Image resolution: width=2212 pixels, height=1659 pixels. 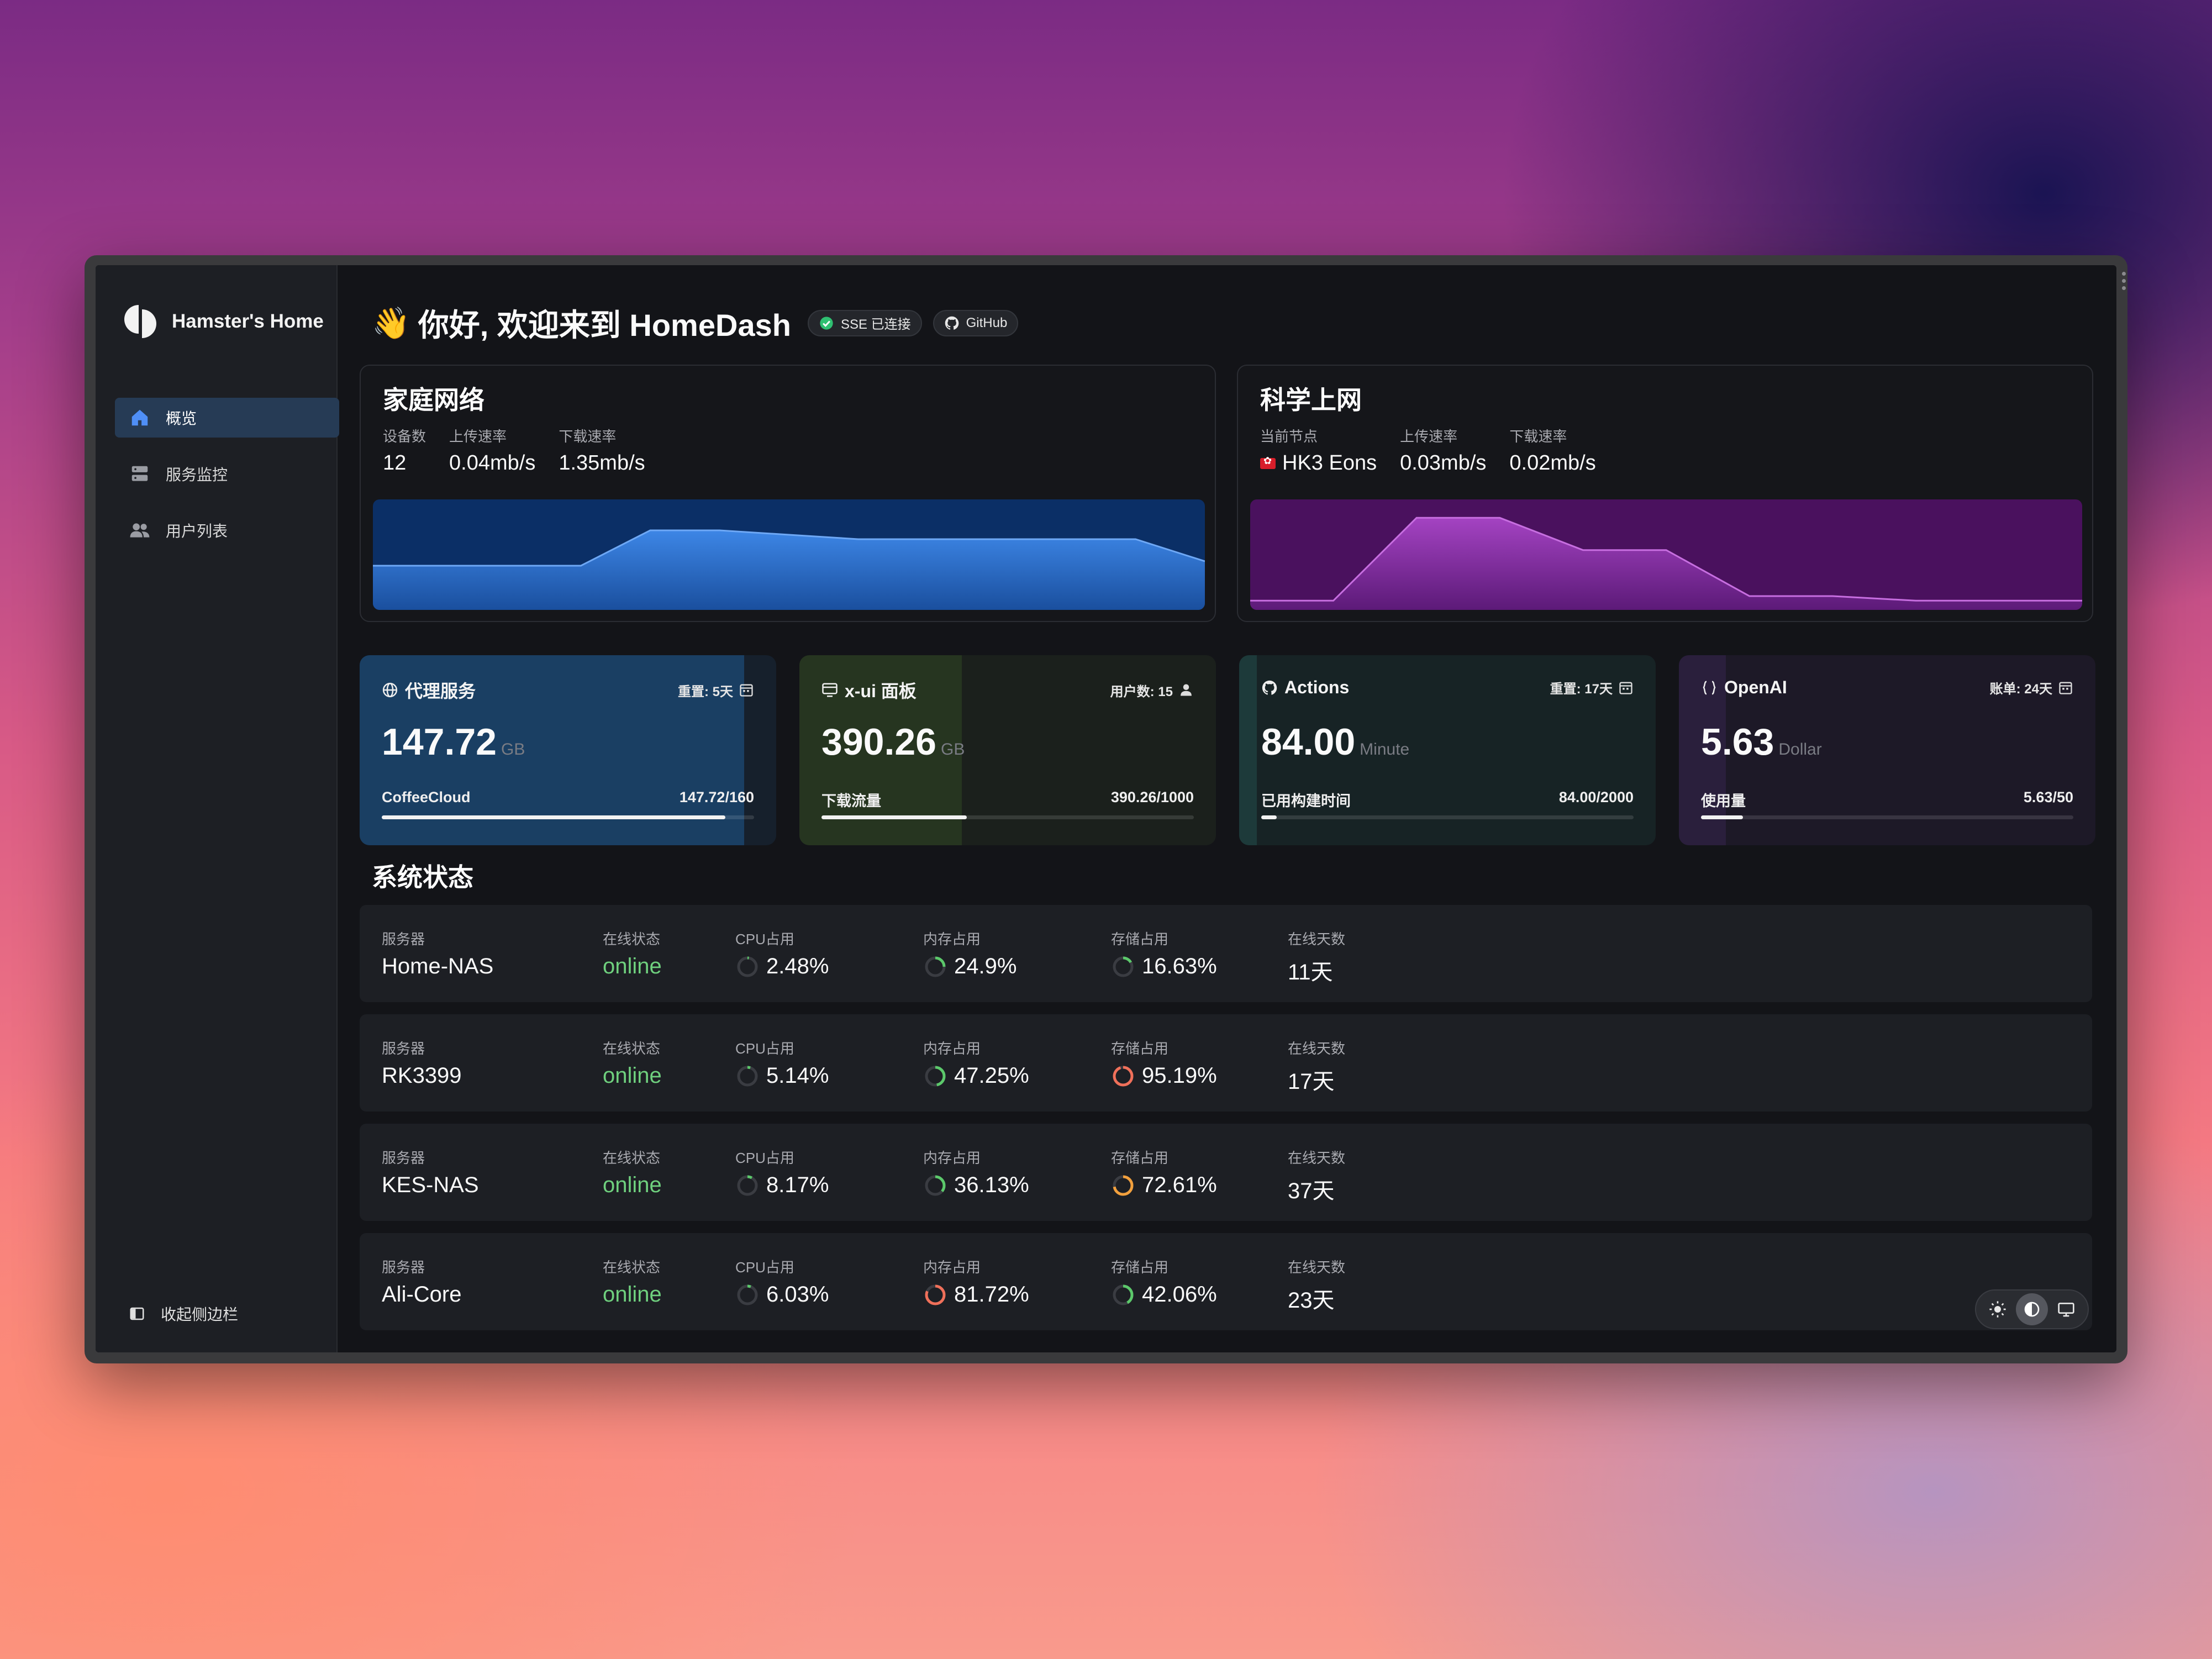 What do you see at coordinates (1887, 799) in the screenshot?
I see `metric-footer: 使用量 5.63/50` at bounding box center [1887, 799].